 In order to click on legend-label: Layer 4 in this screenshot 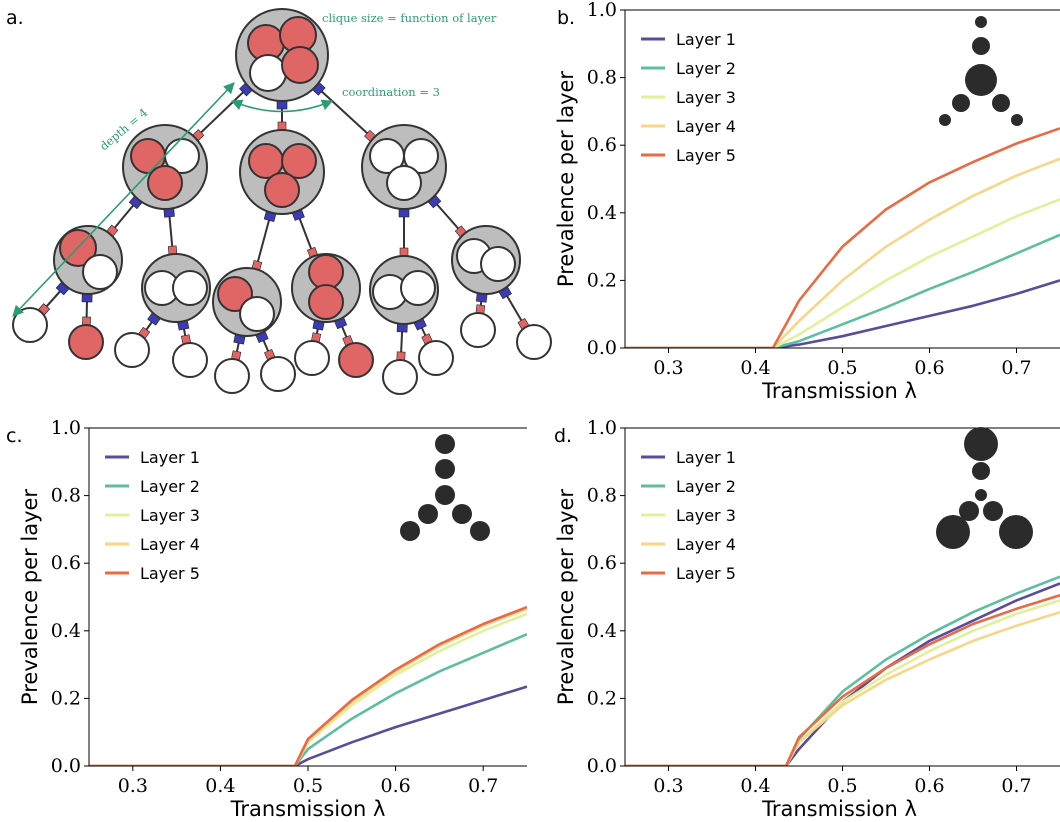, I will do `click(706, 544)`.